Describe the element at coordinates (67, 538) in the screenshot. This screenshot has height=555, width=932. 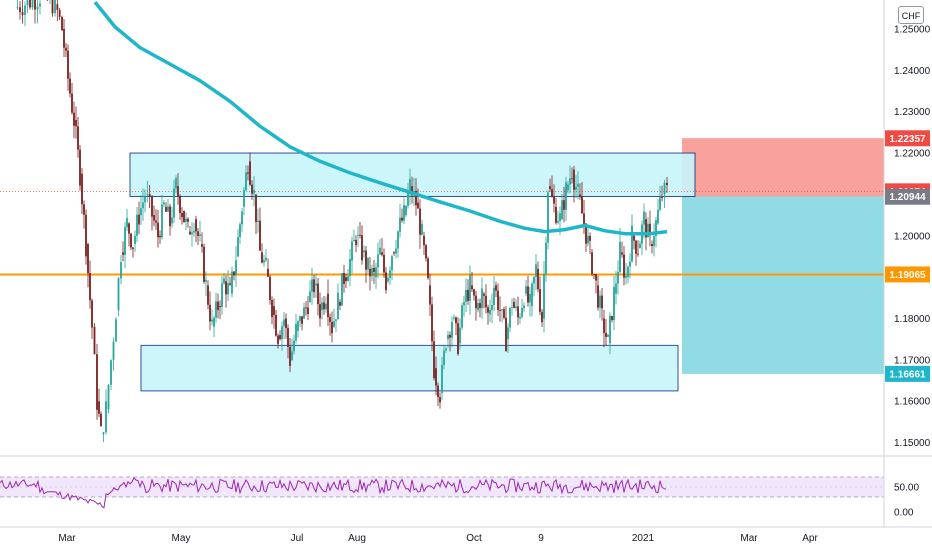
I see `x-tick-label: Mar` at that location.